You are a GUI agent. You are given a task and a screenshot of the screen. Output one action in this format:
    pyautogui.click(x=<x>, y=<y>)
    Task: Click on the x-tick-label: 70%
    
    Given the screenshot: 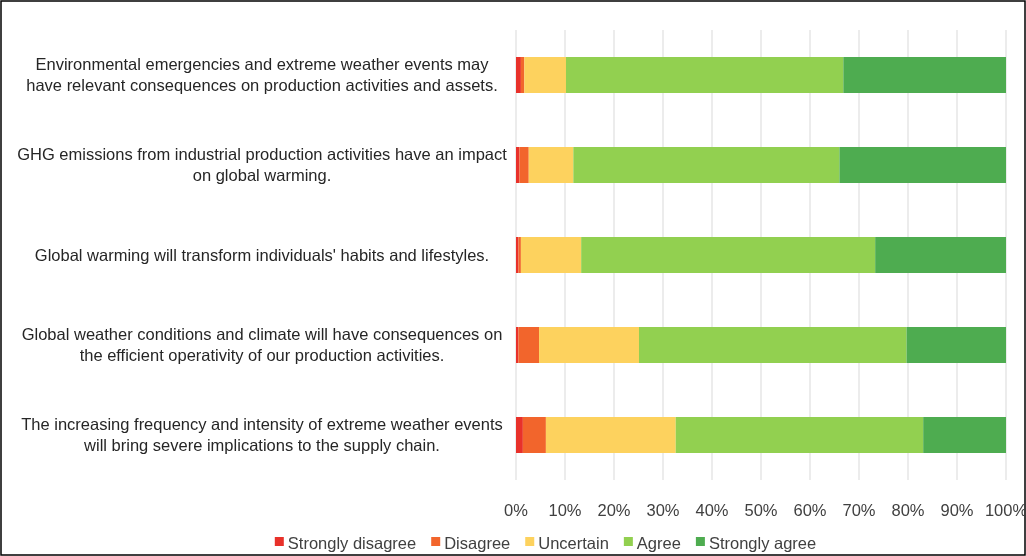 What is the action you would take?
    pyautogui.click(x=859, y=509)
    